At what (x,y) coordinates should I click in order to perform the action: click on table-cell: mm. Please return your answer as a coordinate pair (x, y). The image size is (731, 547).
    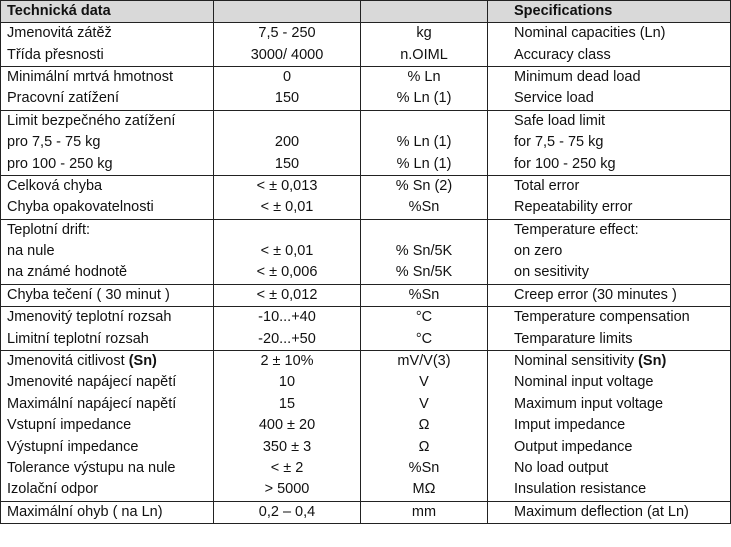
    Looking at the image, I should click on (424, 512).